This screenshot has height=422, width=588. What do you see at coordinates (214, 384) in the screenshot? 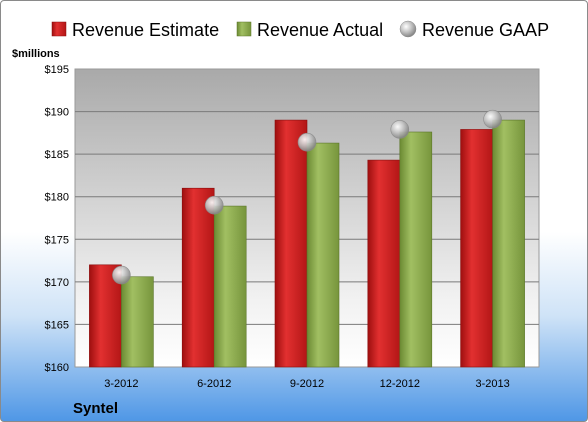
I see `x-tick-label: 6-2012` at bounding box center [214, 384].